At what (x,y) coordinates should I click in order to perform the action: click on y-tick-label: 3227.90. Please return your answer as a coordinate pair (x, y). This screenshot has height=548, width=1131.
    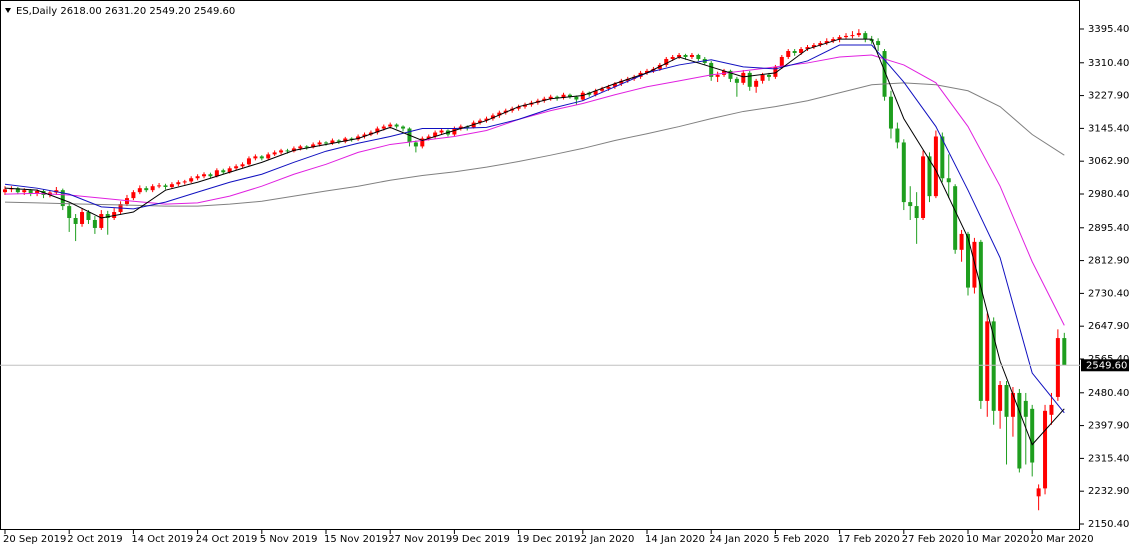
    Looking at the image, I should click on (1108, 96).